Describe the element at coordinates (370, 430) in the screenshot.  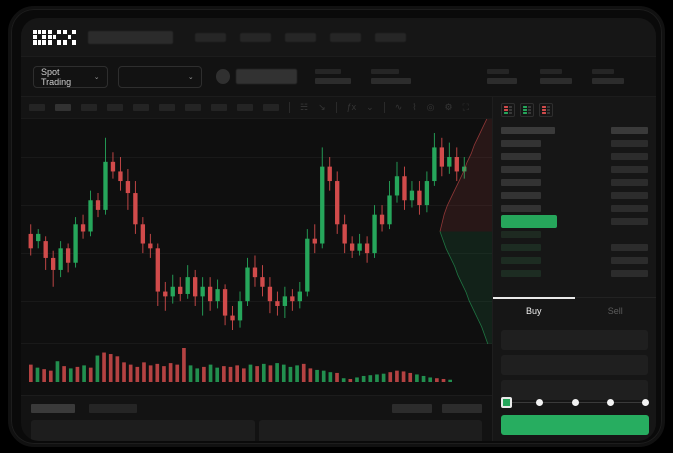
I see `orders-panel-right` at that location.